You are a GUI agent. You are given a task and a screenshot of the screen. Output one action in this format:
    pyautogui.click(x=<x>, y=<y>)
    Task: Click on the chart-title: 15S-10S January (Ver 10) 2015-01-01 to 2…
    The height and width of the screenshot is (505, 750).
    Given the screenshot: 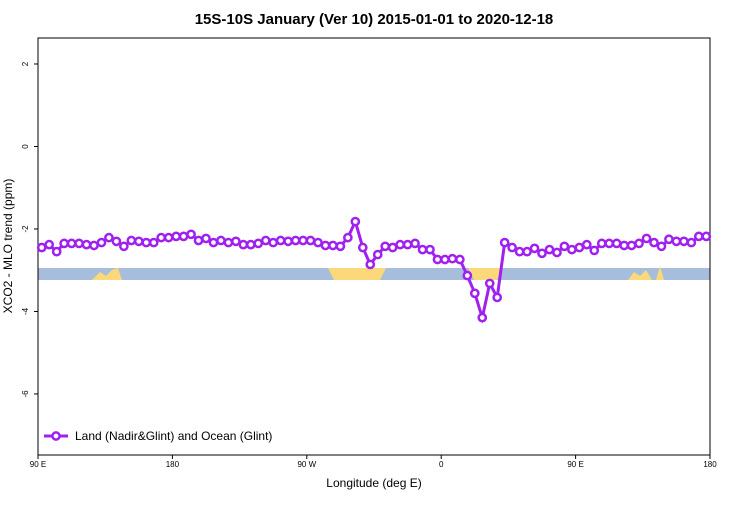 What is the action you would take?
    pyautogui.click(x=374, y=19)
    